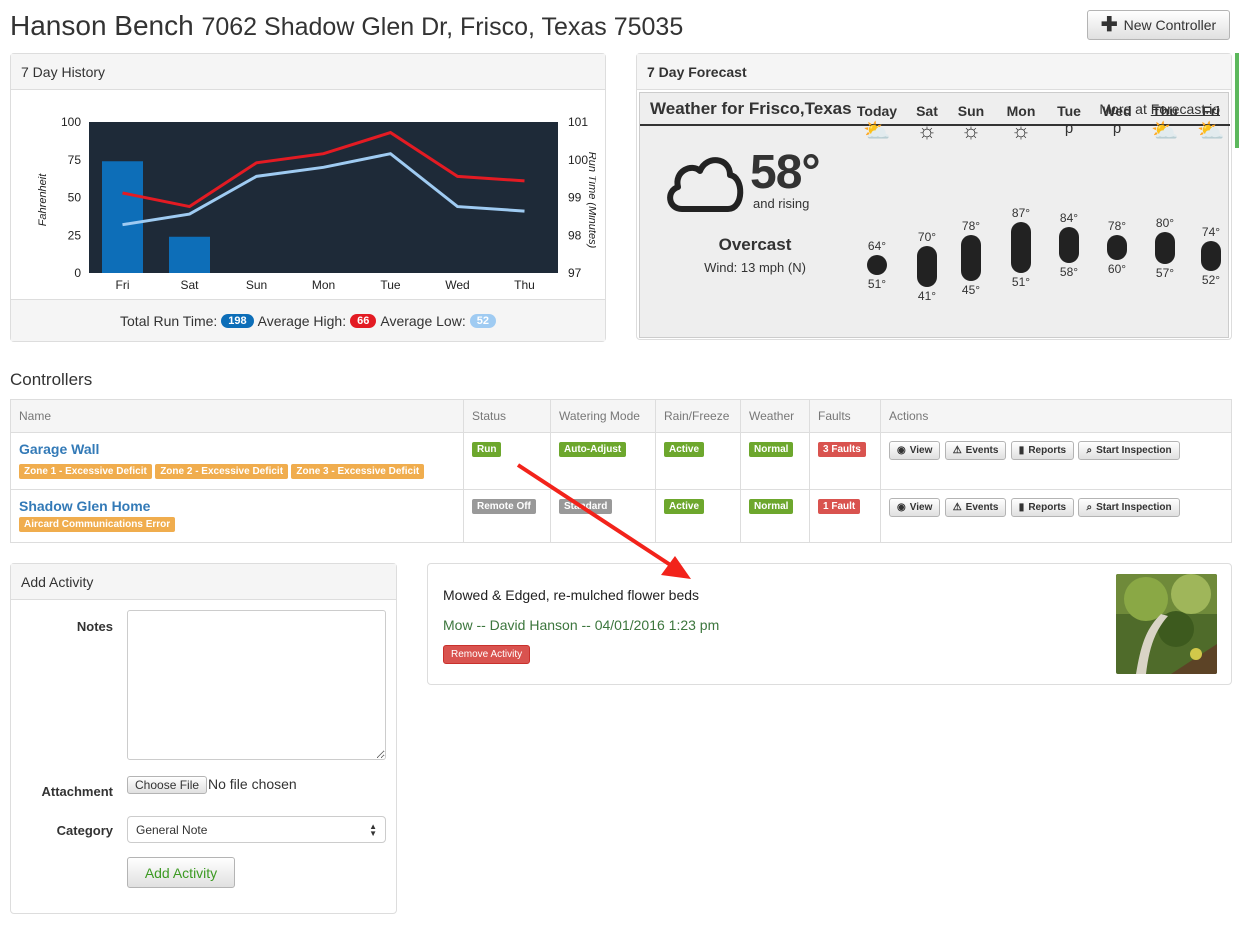 The width and height of the screenshot is (1240, 932). Describe the element at coordinates (507, 416) in the screenshot. I see `column-header: Status` at that location.